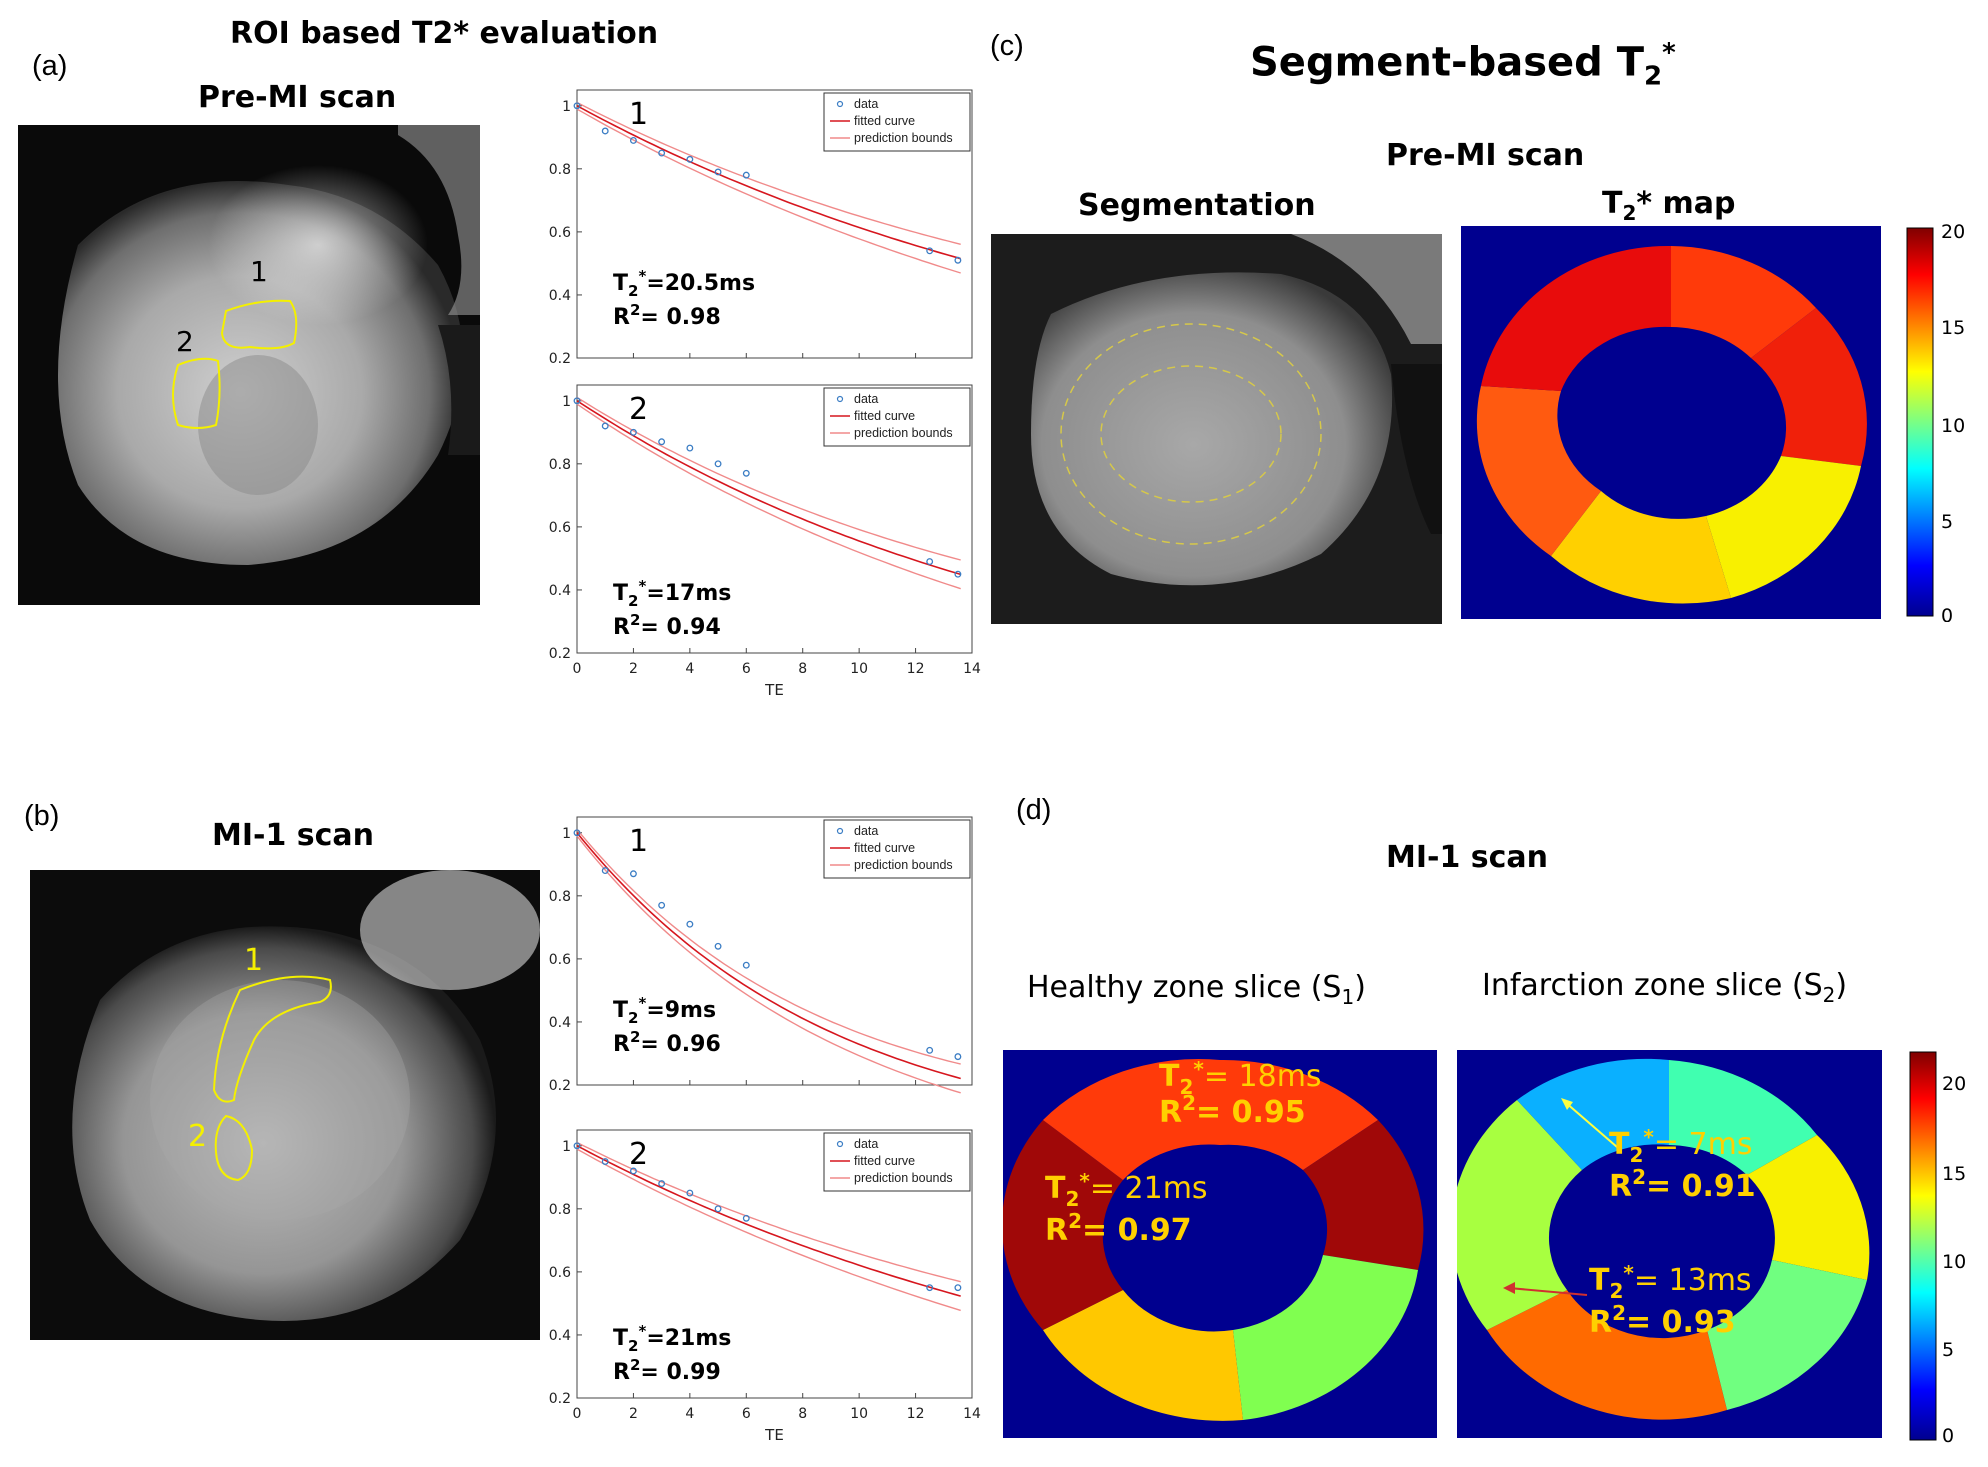  I want to click on x-tick-label: 12, so click(916, 669).